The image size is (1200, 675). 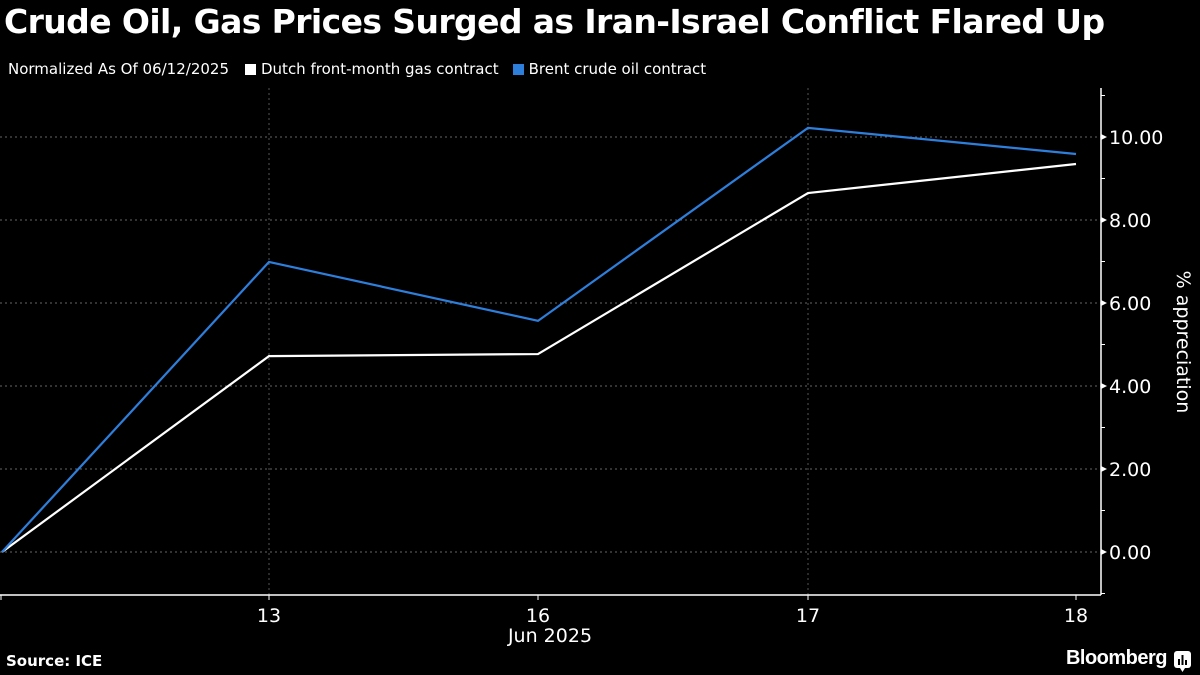 What do you see at coordinates (1130, 553) in the screenshot?
I see `y-tick-label: 0.00` at bounding box center [1130, 553].